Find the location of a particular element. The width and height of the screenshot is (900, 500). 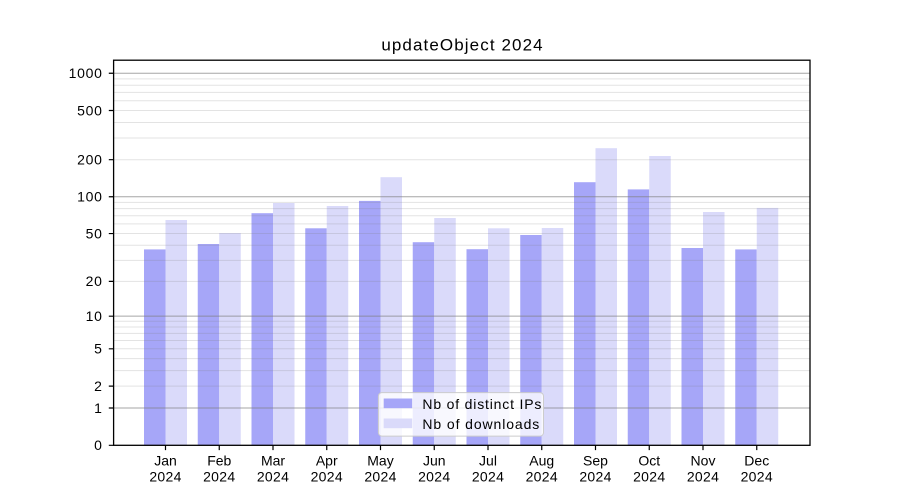

svg-text: Mar is located at coordinates (273, 461).